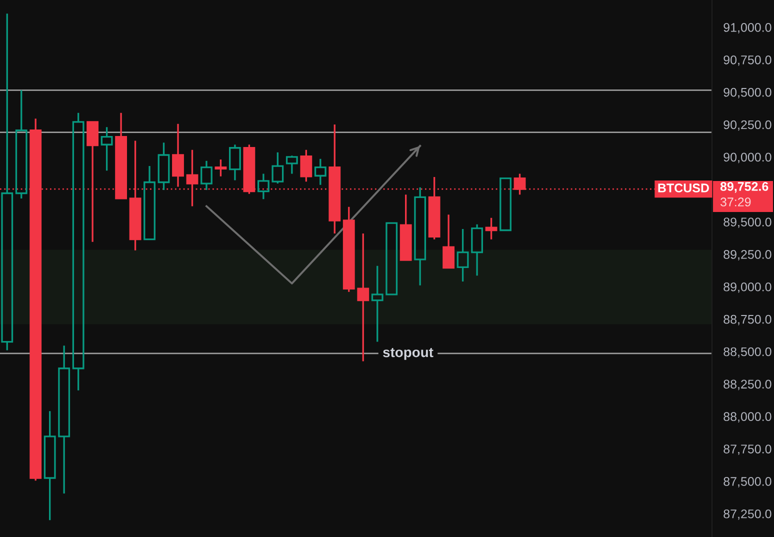 This screenshot has width=774, height=537. Describe the element at coordinates (408, 354) in the screenshot. I see `ref-line-label: stopout` at that location.